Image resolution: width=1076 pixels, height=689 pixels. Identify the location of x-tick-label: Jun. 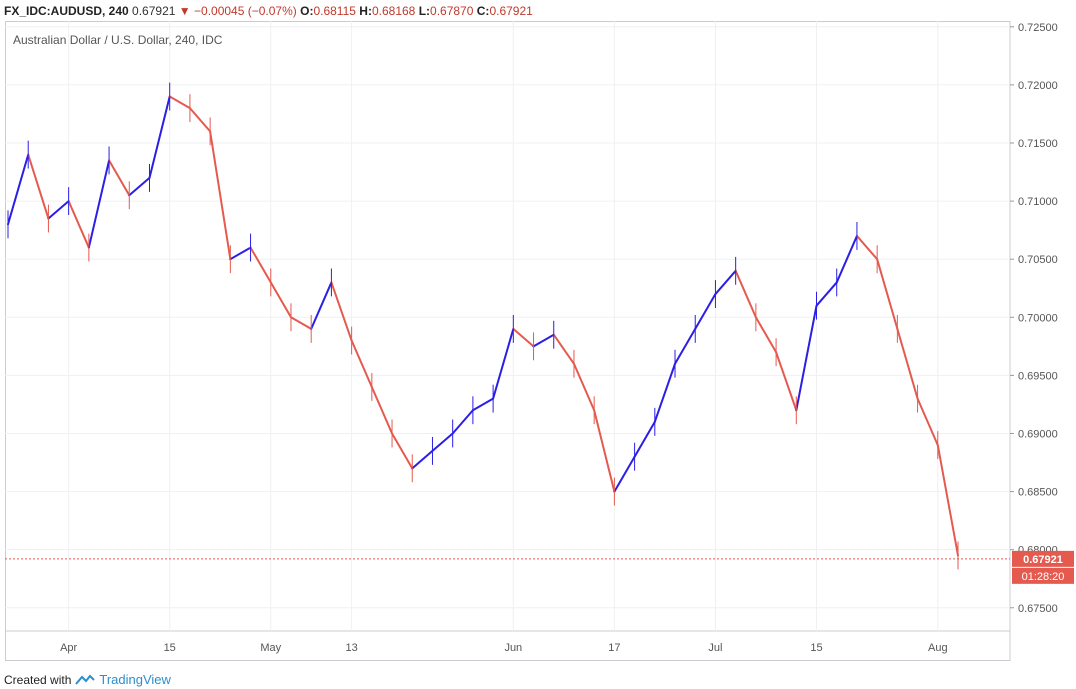
(513, 648).